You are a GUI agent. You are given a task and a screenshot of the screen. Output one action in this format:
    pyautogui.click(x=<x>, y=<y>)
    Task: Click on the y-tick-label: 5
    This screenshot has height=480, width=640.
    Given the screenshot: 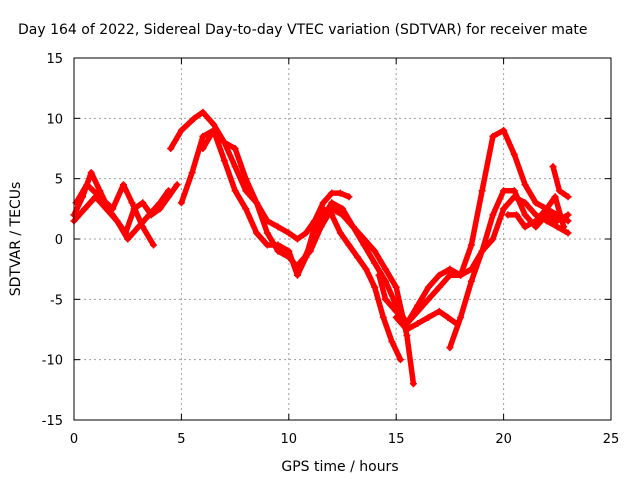 What is the action you would take?
    pyautogui.click(x=59, y=180)
    